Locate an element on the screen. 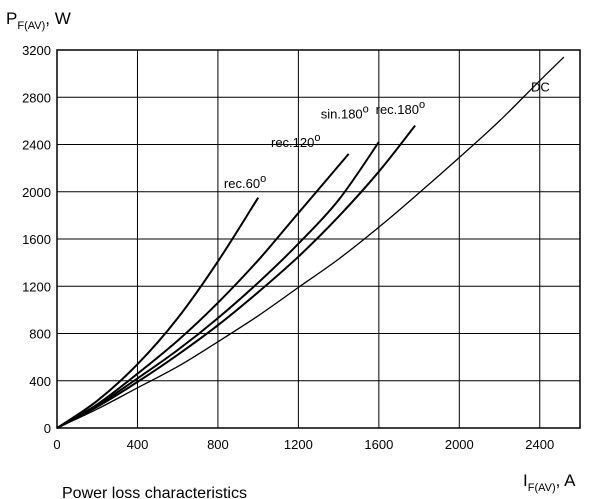  x-tick-label: 0 is located at coordinates (56, 444).